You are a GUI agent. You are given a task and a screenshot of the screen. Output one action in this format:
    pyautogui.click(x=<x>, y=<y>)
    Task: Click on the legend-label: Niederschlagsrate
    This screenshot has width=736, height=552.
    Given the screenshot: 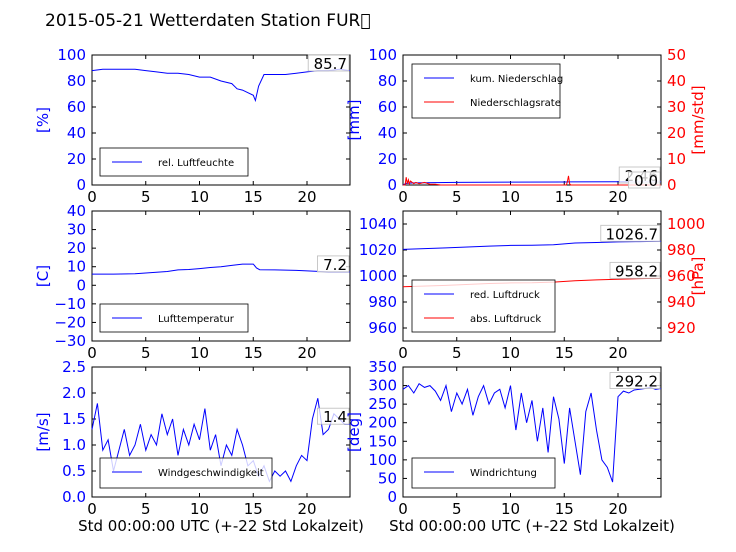 What is the action you would take?
    pyautogui.click(x=515, y=103)
    